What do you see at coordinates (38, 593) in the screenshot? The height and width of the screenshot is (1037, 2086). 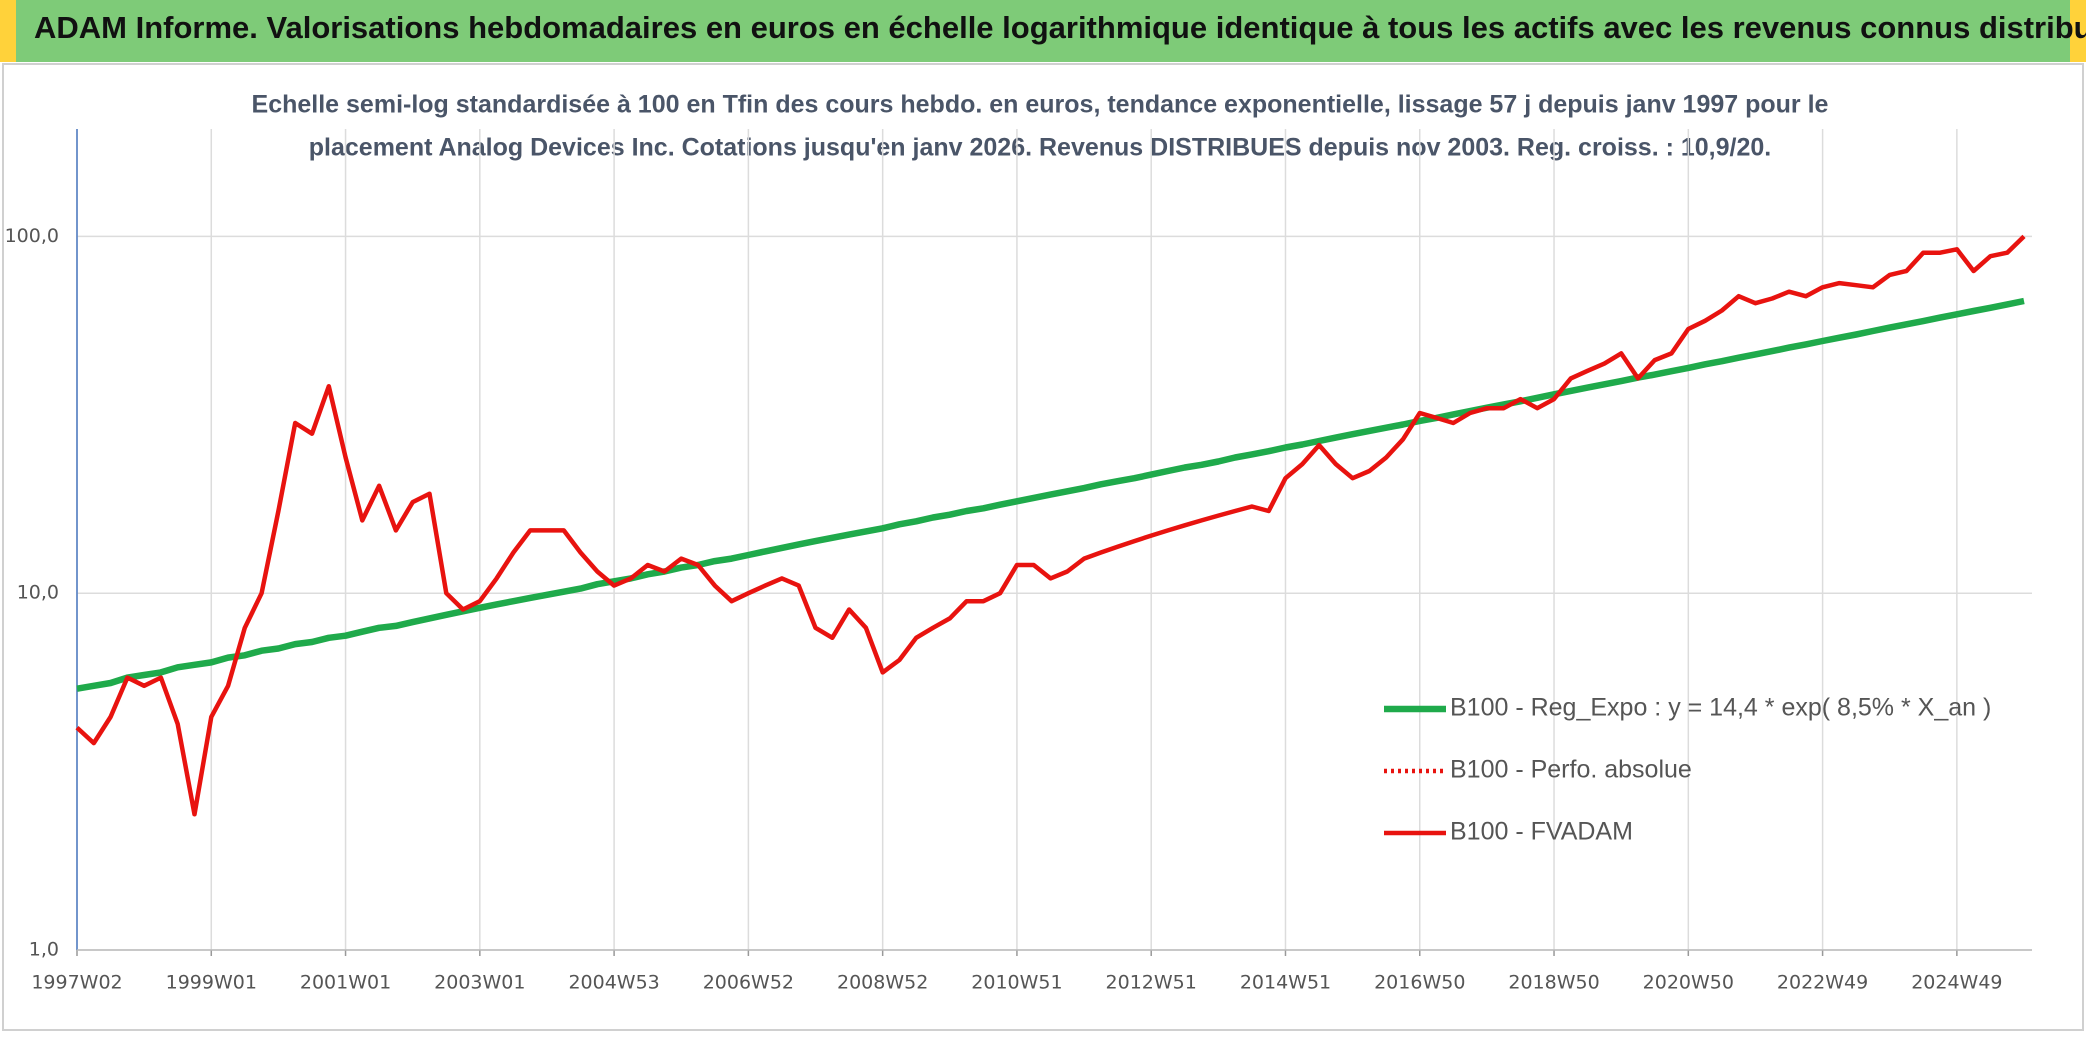 I see `y-tick-label: 10,0` at bounding box center [38, 593].